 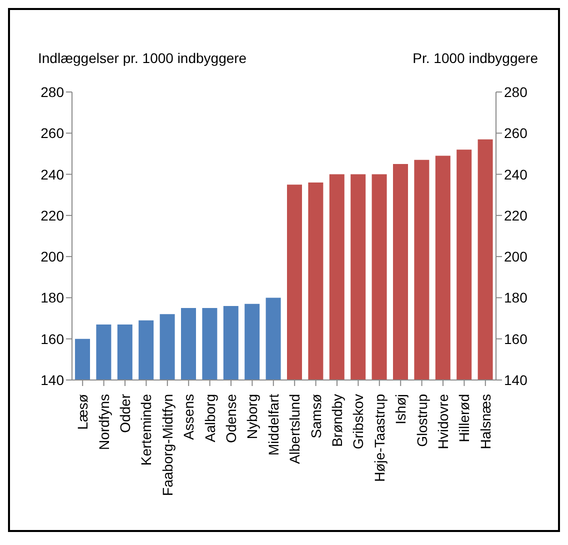 What do you see at coordinates (52, 92) in the screenshot?
I see `y-tick-label: 280` at bounding box center [52, 92].